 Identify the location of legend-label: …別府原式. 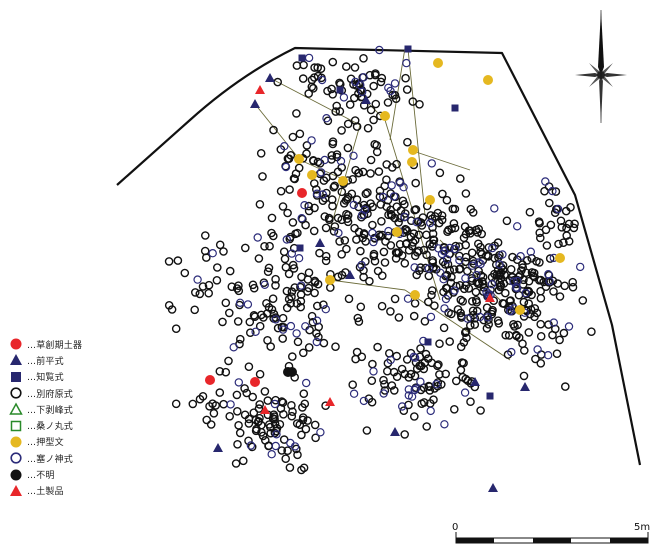
(50, 394).